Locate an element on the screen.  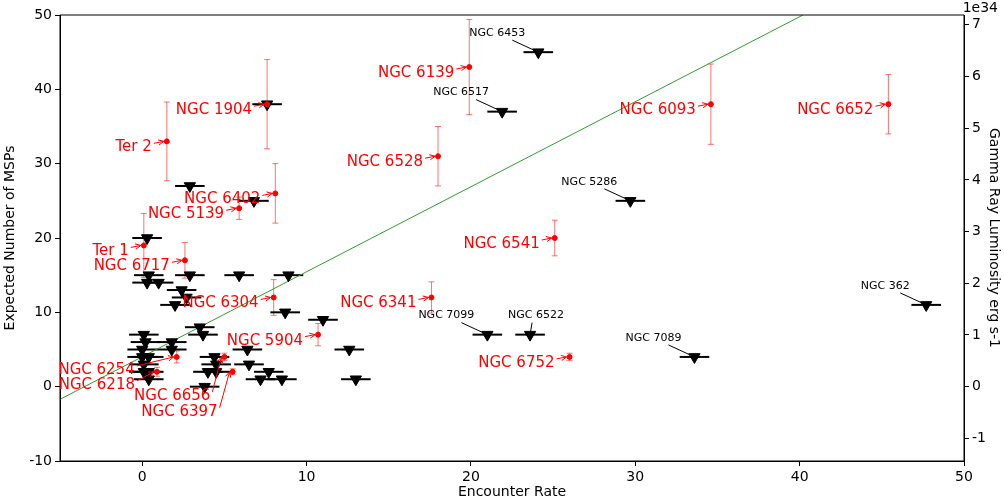
annotation: NGC 6652 is located at coordinates (835, 109).